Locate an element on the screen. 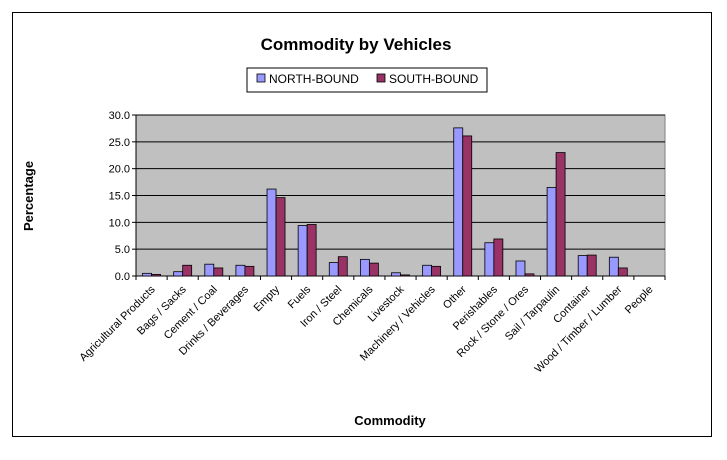 The width and height of the screenshot is (727, 460). legend-label-south: SOUTH-BOUND is located at coordinates (434, 79).